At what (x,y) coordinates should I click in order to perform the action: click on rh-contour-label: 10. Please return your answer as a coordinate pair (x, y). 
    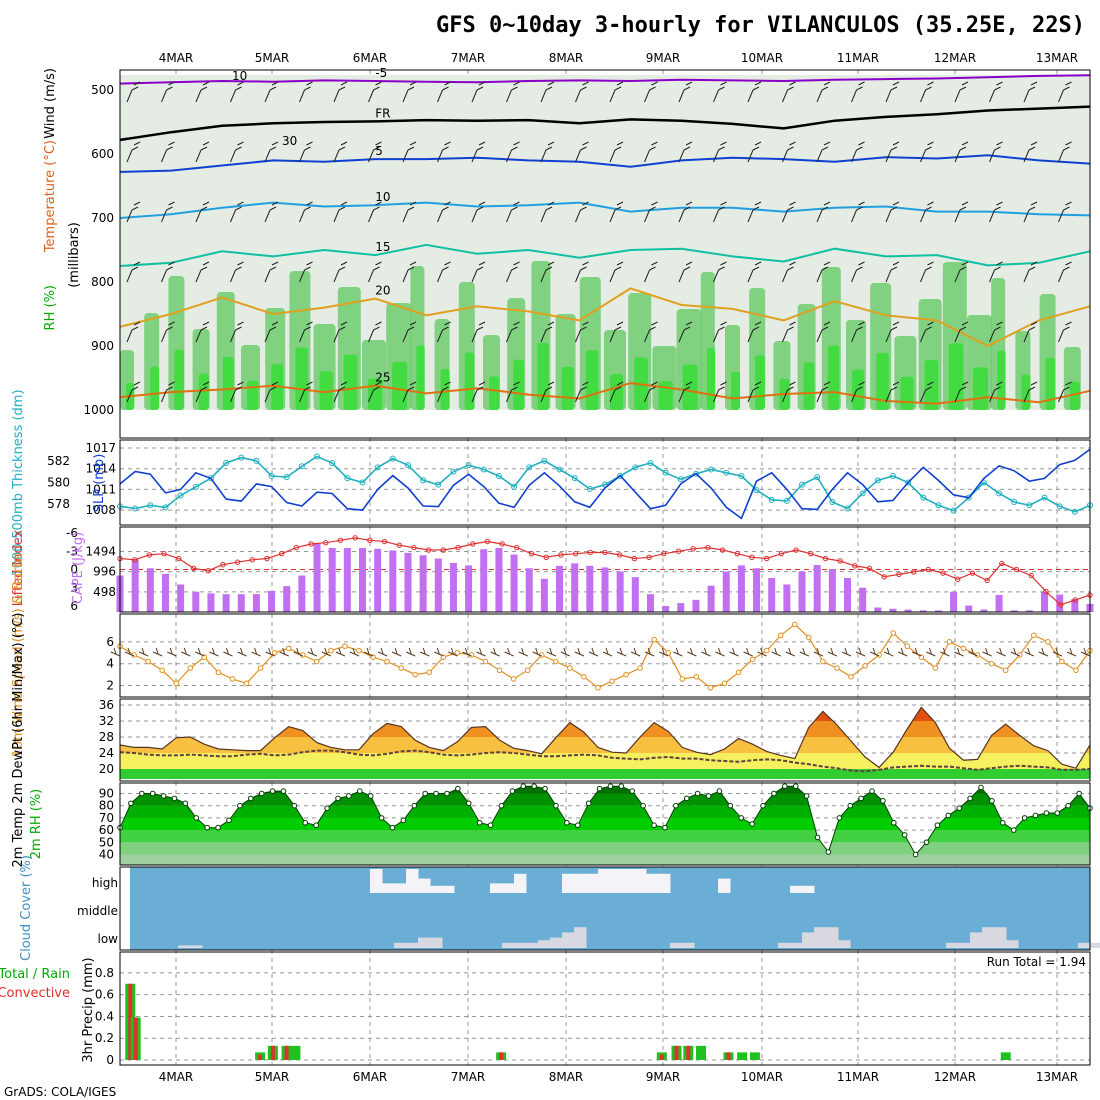
    Looking at the image, I should click on (239, 76).